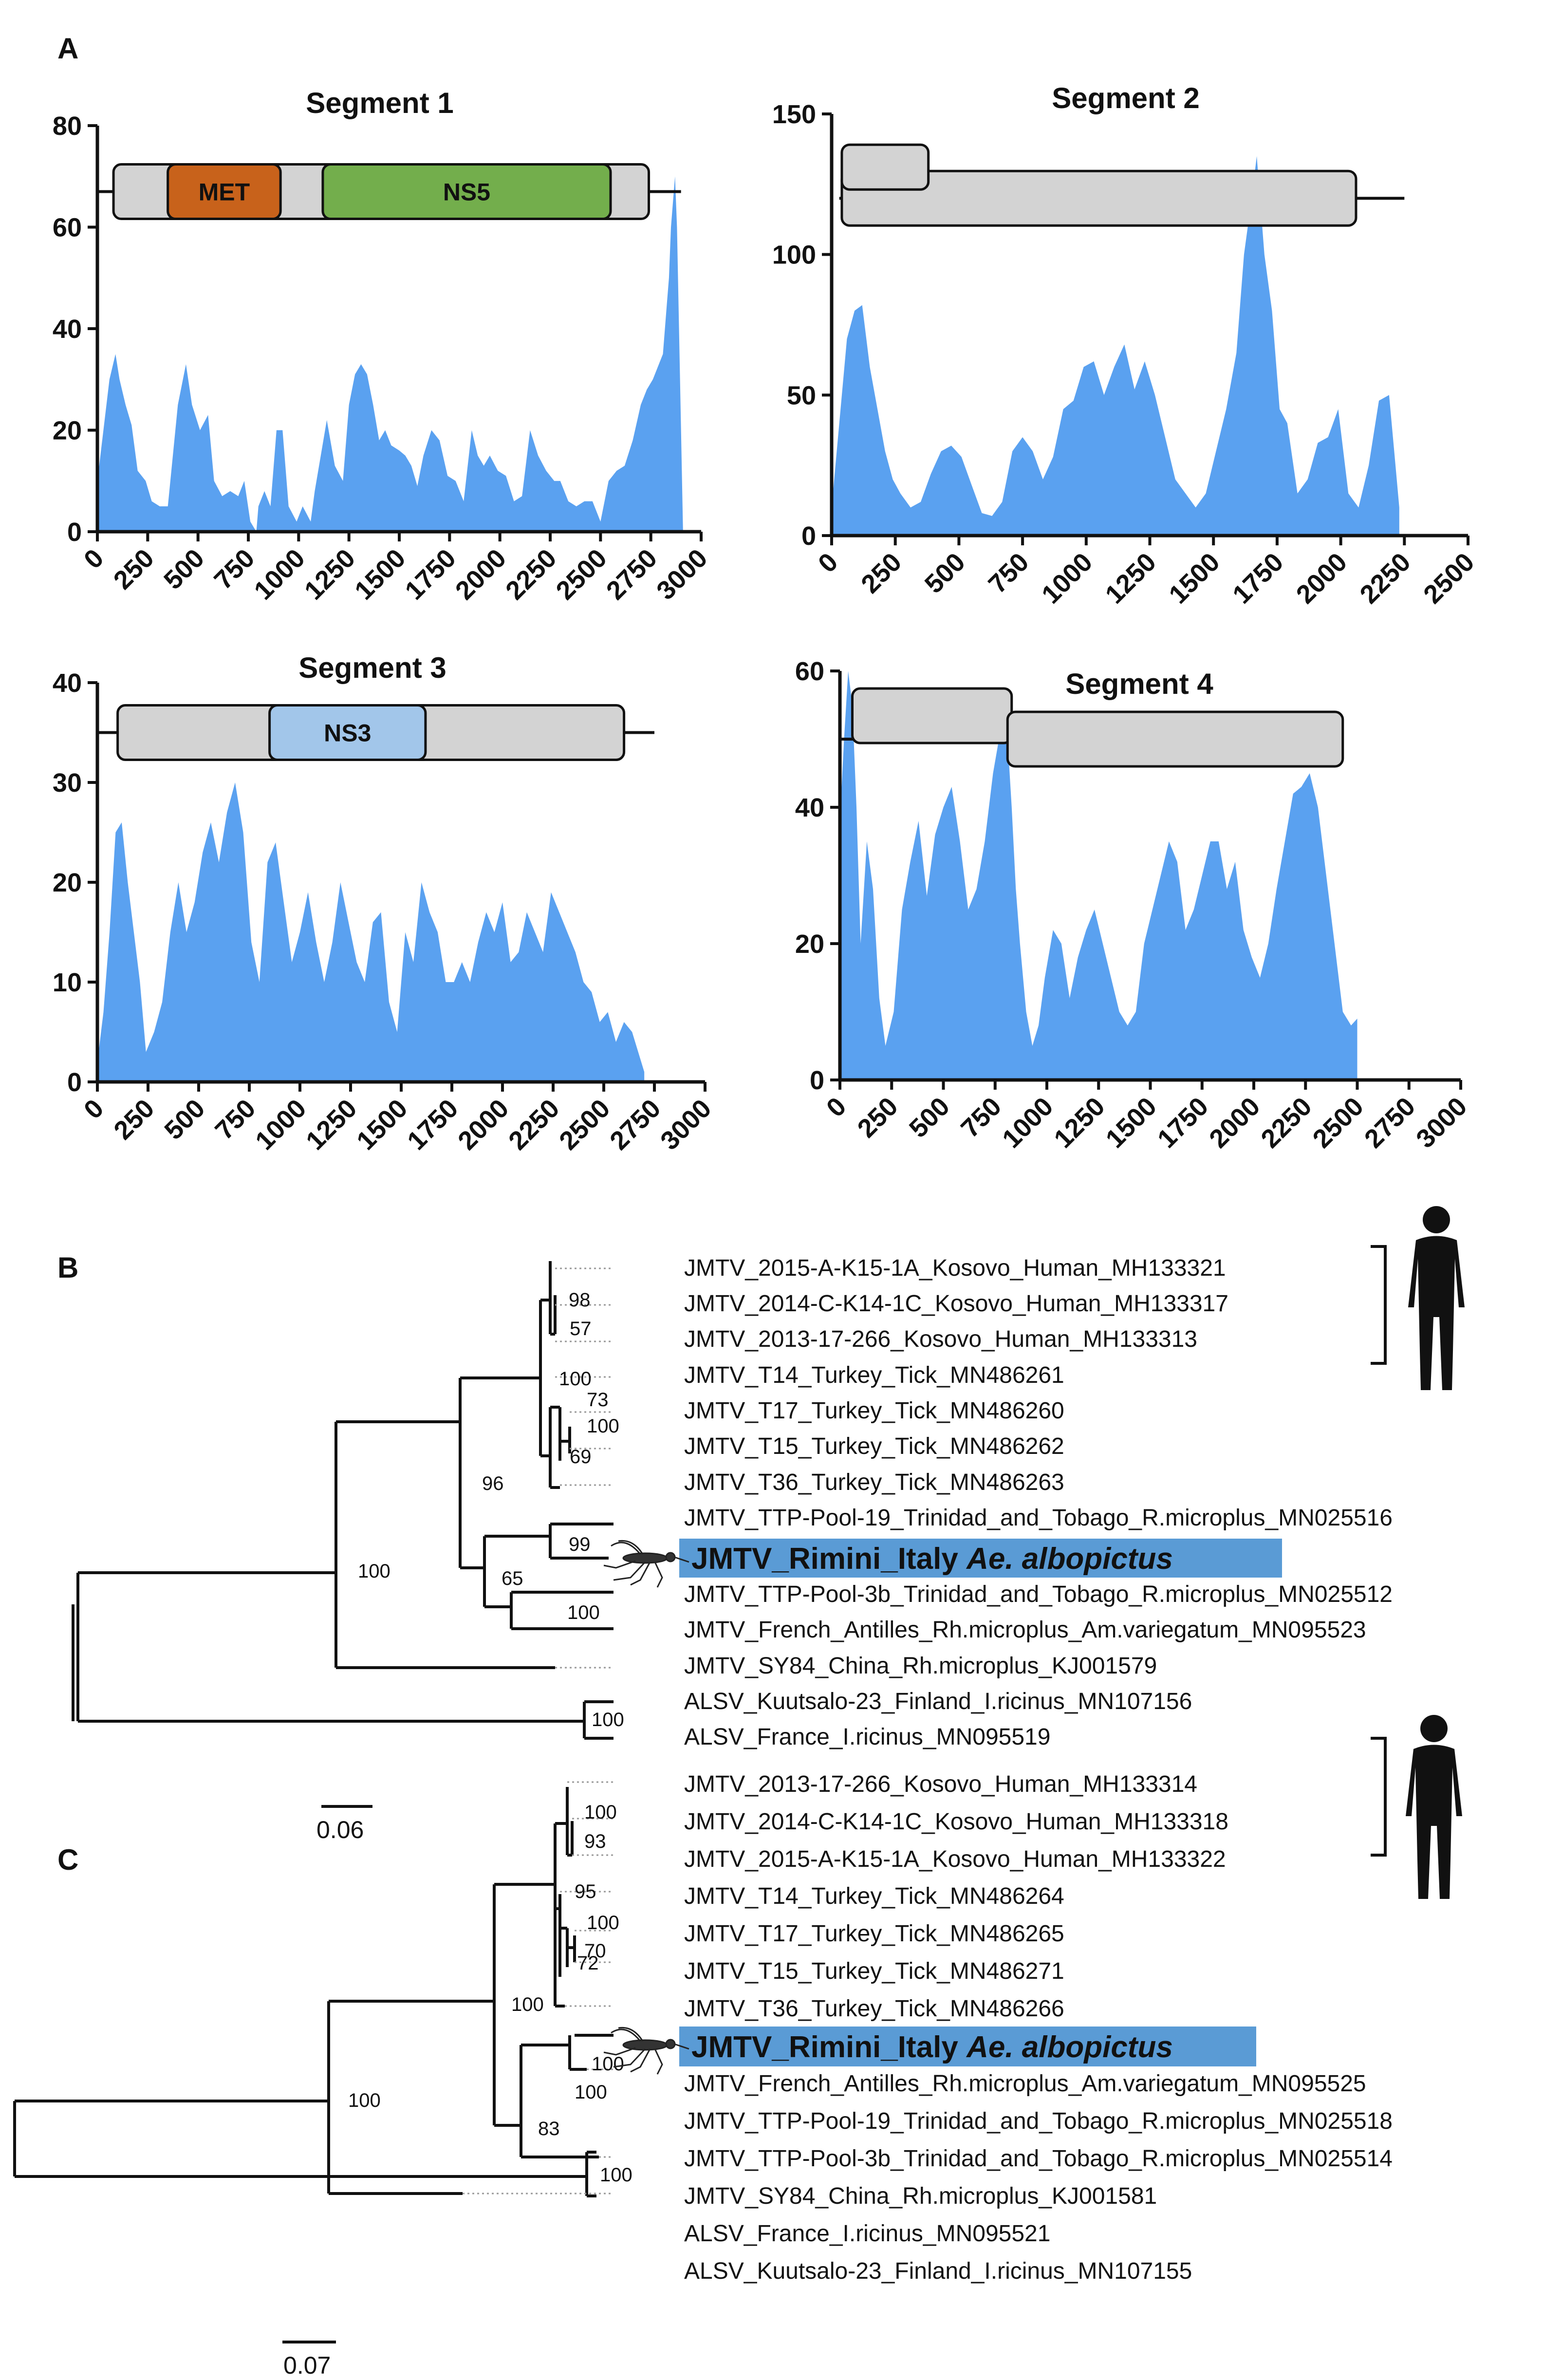 The image size is (1562, 2380). What do you see at coordinates (874, 2009) in the screenshot?
I see `taxon-label: JMTV_T36_Turkey_Tick_MN486266` at bounding box center [874, 2009].